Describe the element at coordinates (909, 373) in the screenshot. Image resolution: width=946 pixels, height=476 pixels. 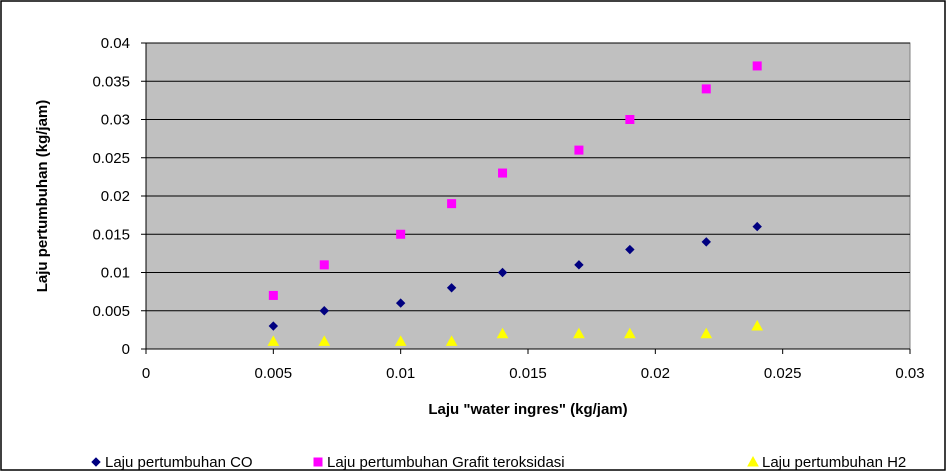
I see `x-tick-label: 0.03` at that location.